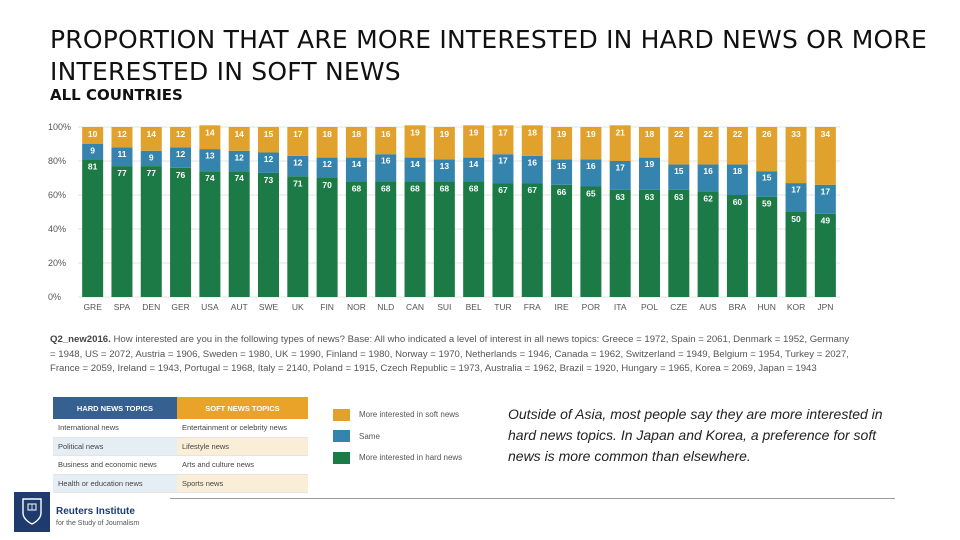 The height and width of the screenshot is (540, 960). What do you see at coordinates (98, 523) in the screenshot?
I see `org-subtitle: for the Study of Journalism` at bounding box center [98, 523].